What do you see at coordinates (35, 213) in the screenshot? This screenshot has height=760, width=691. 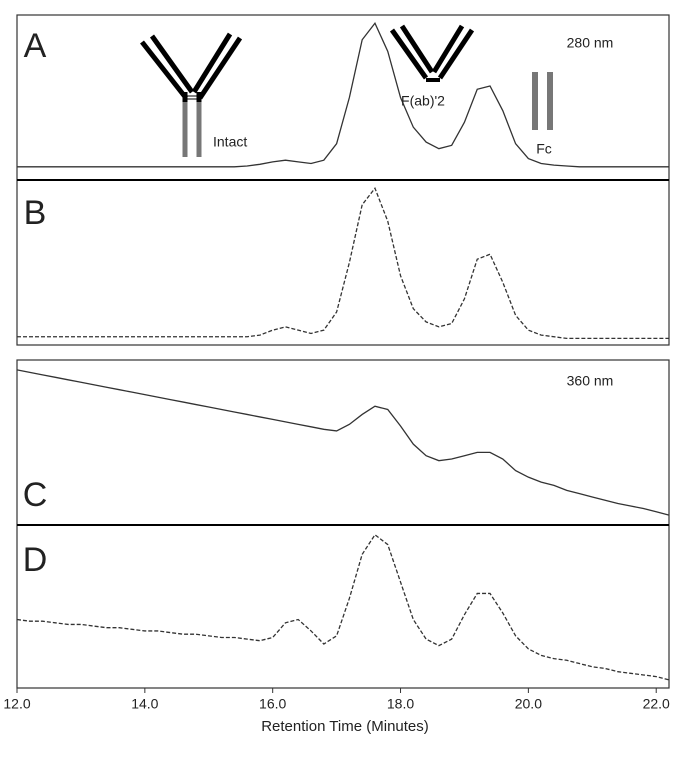 I see `panel-label: B` at bounding box center [35, 213].